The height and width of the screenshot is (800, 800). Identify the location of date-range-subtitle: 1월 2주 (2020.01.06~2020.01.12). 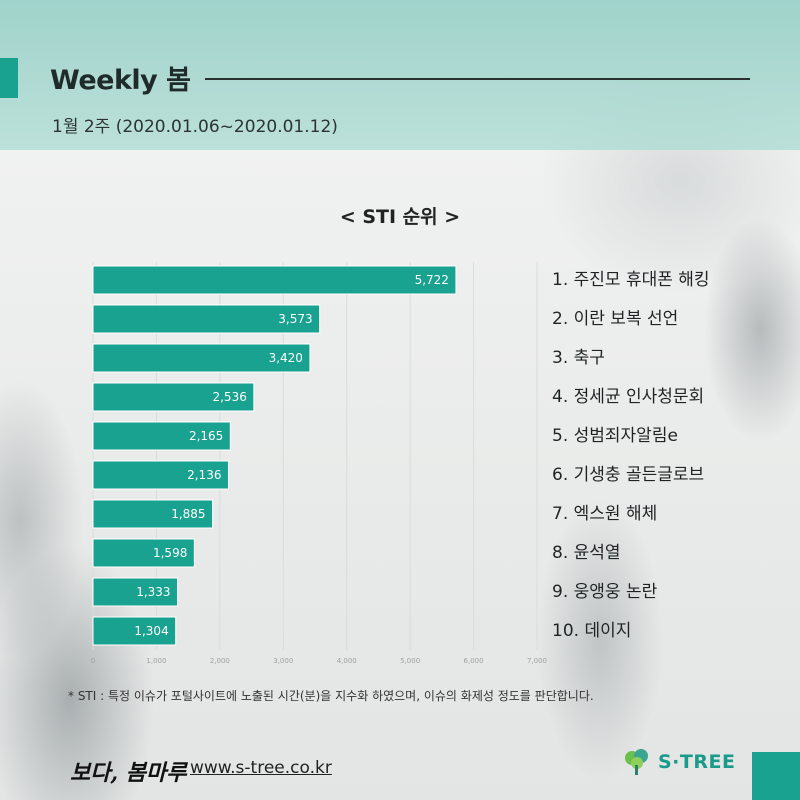
(195, 127).